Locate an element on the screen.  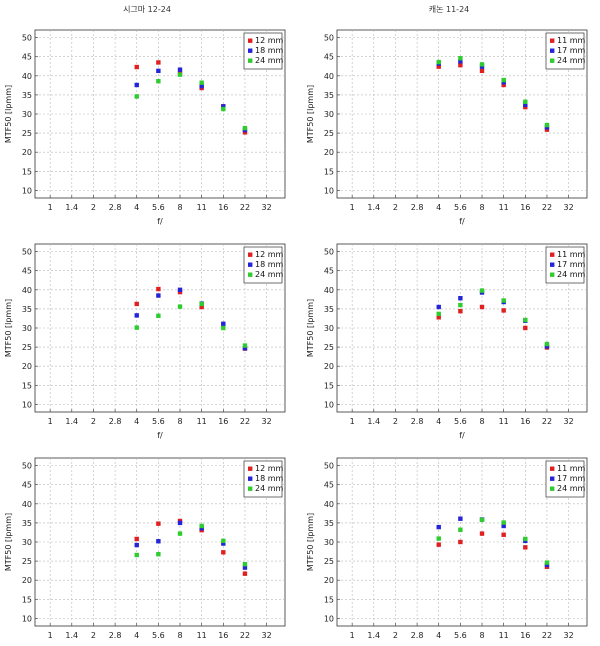
x-tick-label: 11 is located at coordinates (504, 635).